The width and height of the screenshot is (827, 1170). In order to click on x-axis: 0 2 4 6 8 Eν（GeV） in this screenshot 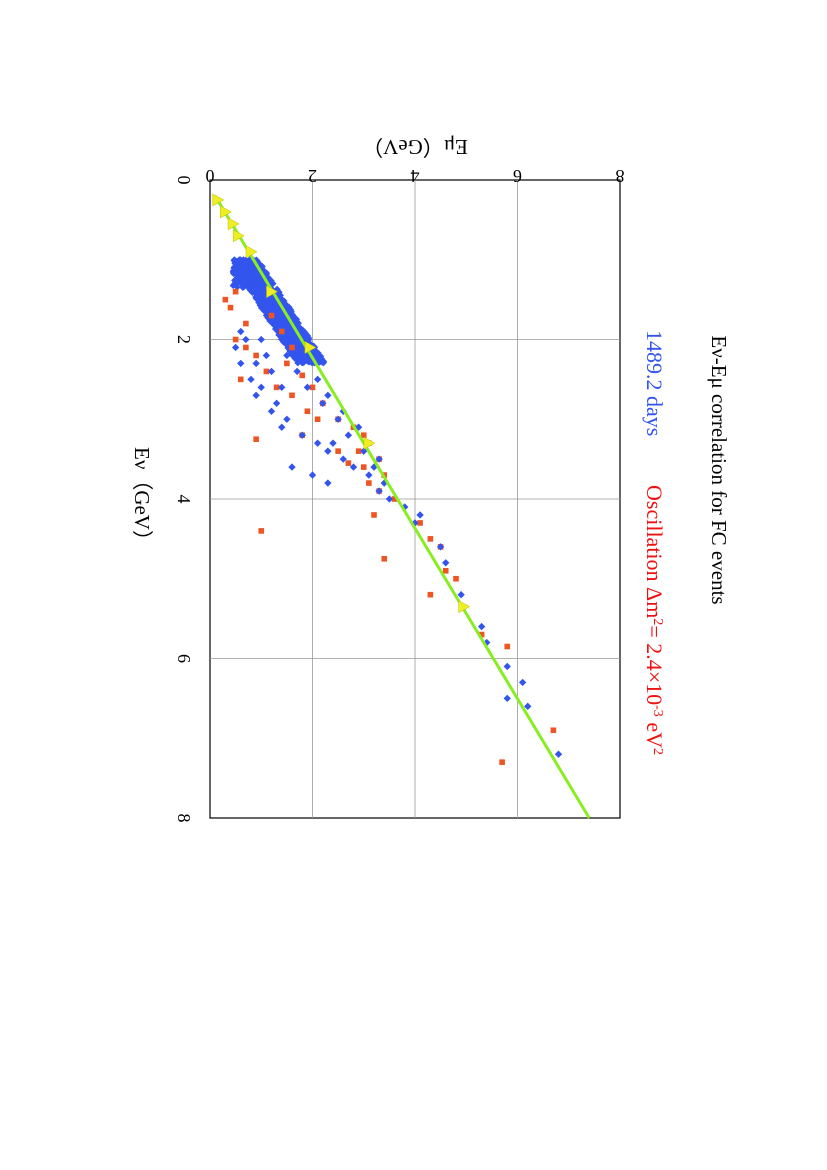, I will do `click(162, 499)`.